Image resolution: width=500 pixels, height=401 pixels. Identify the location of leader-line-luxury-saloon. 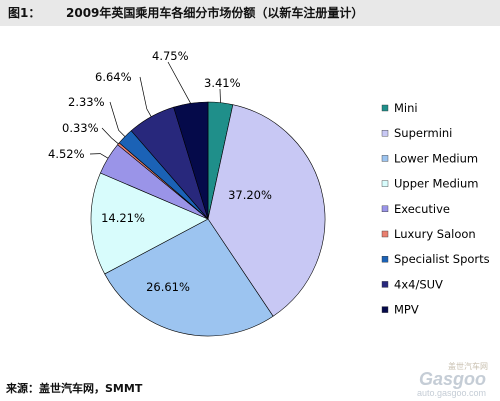
(110, 136).